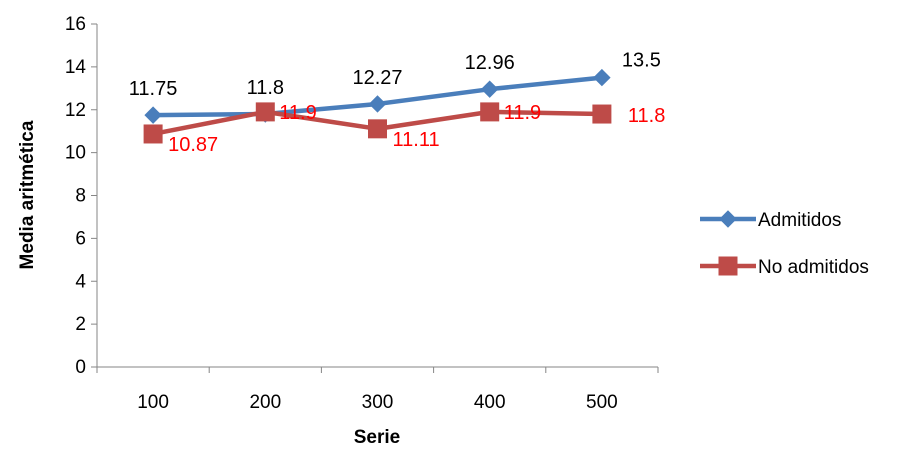  I want to click on y-tick-label: 14, so click(76, 67).